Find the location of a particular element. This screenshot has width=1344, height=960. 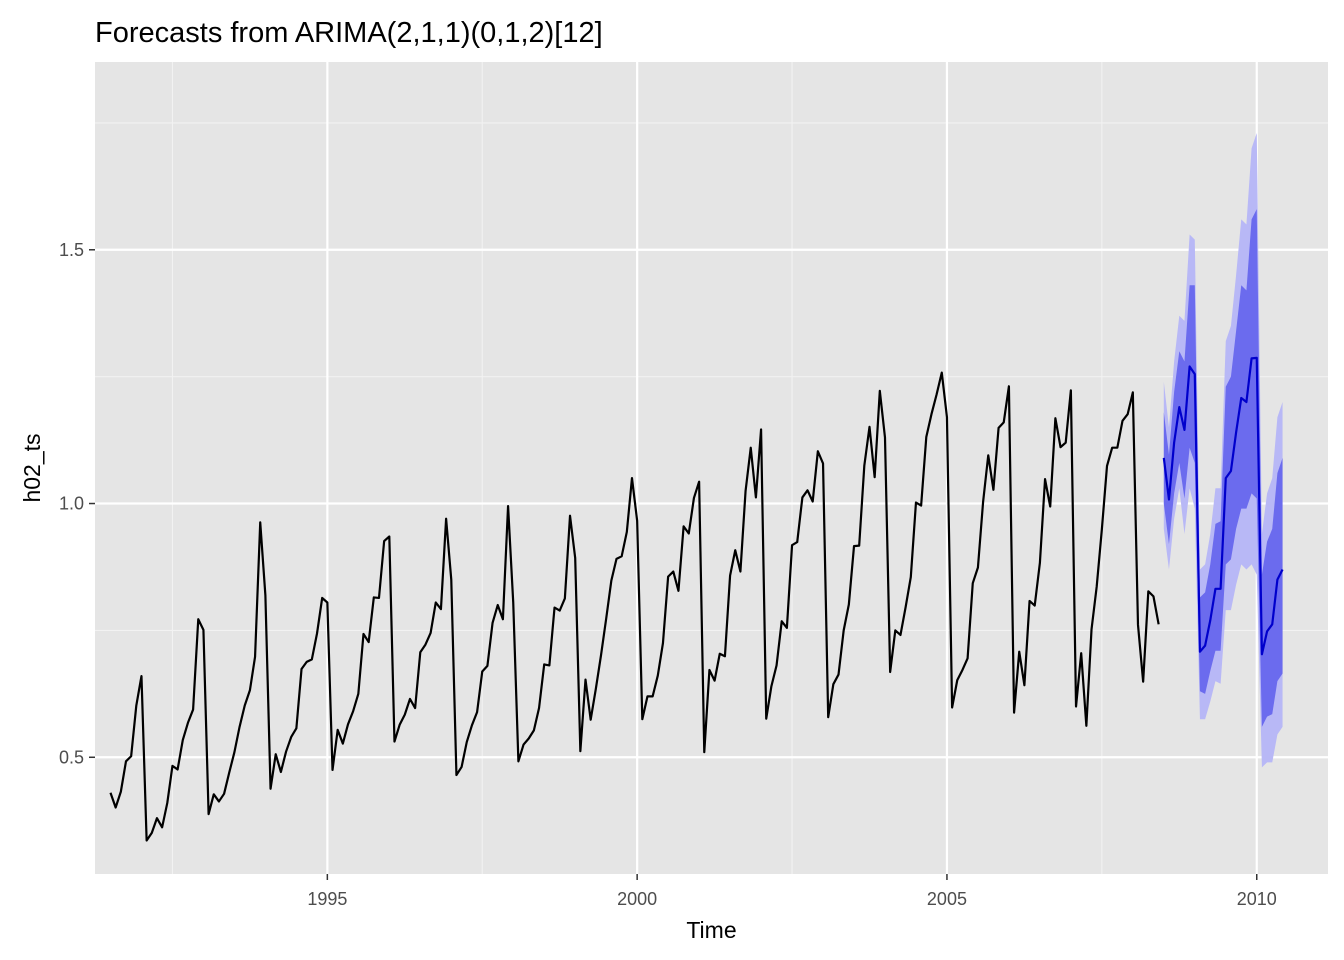

x-axis: 1995 2000 2005 2010 is located at coordinates (792, 891).